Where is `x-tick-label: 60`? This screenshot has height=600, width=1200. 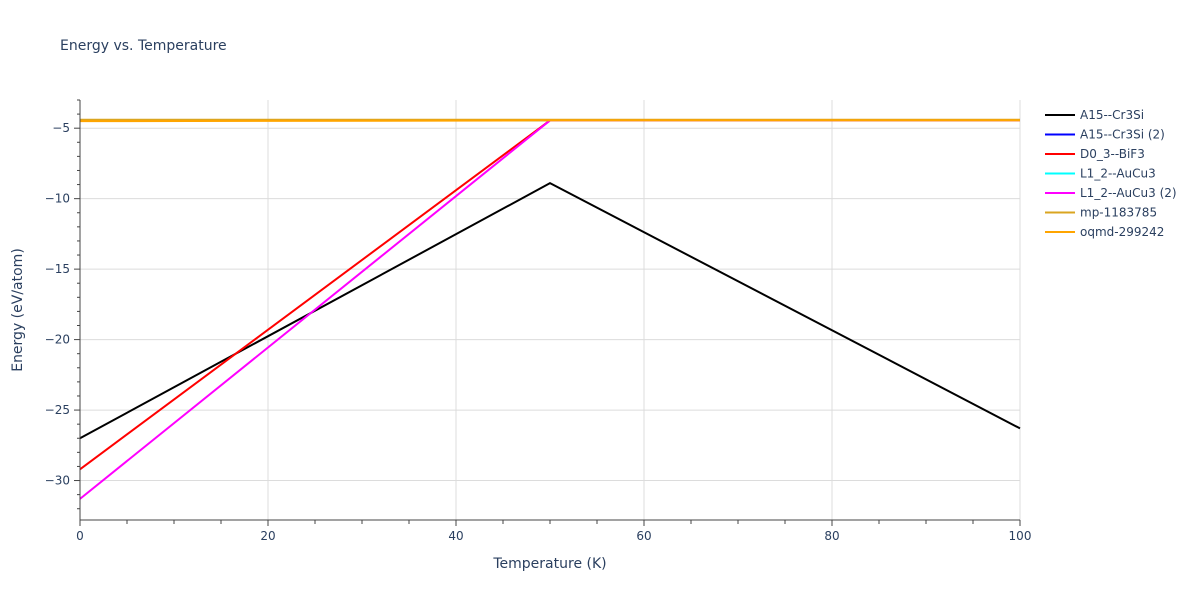 x-tick-label: 60 is located at coordinates (643, 536).